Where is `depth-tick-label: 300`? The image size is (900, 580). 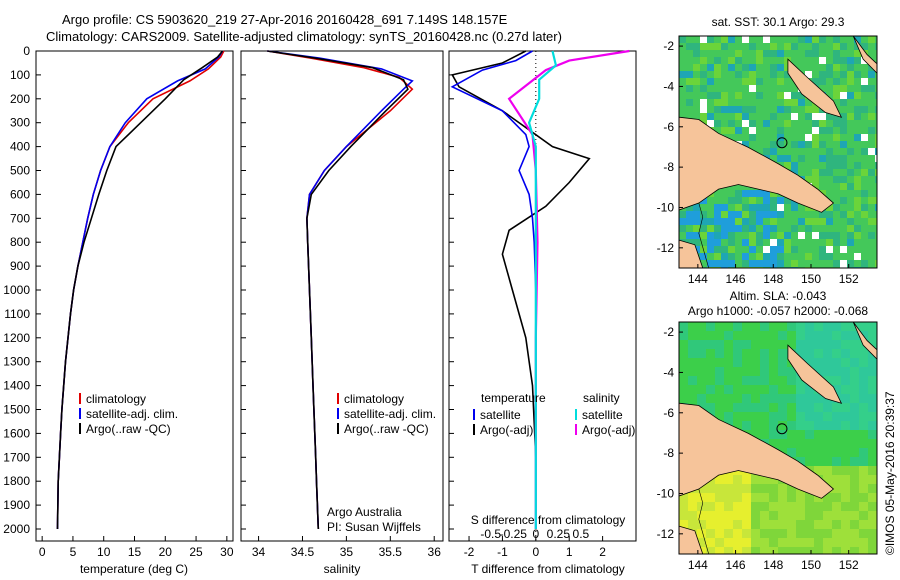
depth-tick-label: 300 is located at coordinates (20, 123).